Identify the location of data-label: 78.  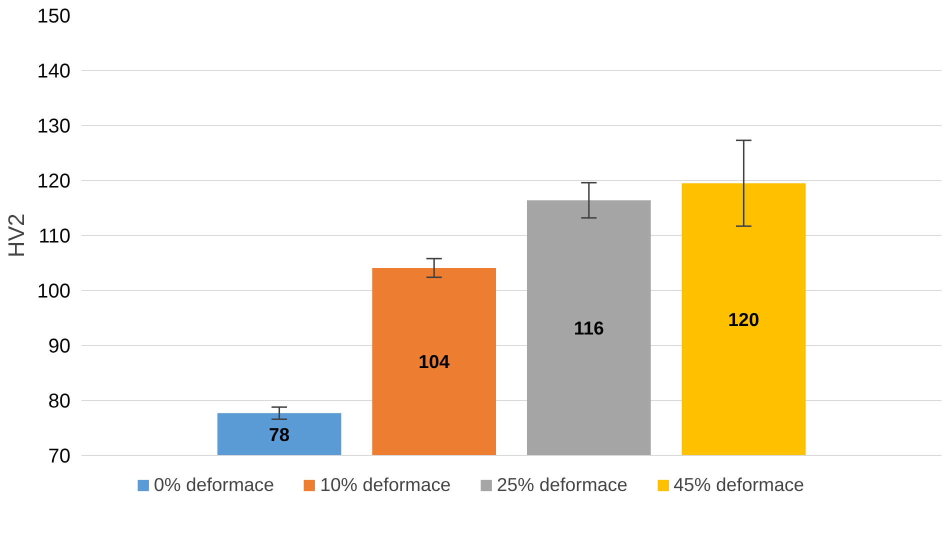
(279, 434).